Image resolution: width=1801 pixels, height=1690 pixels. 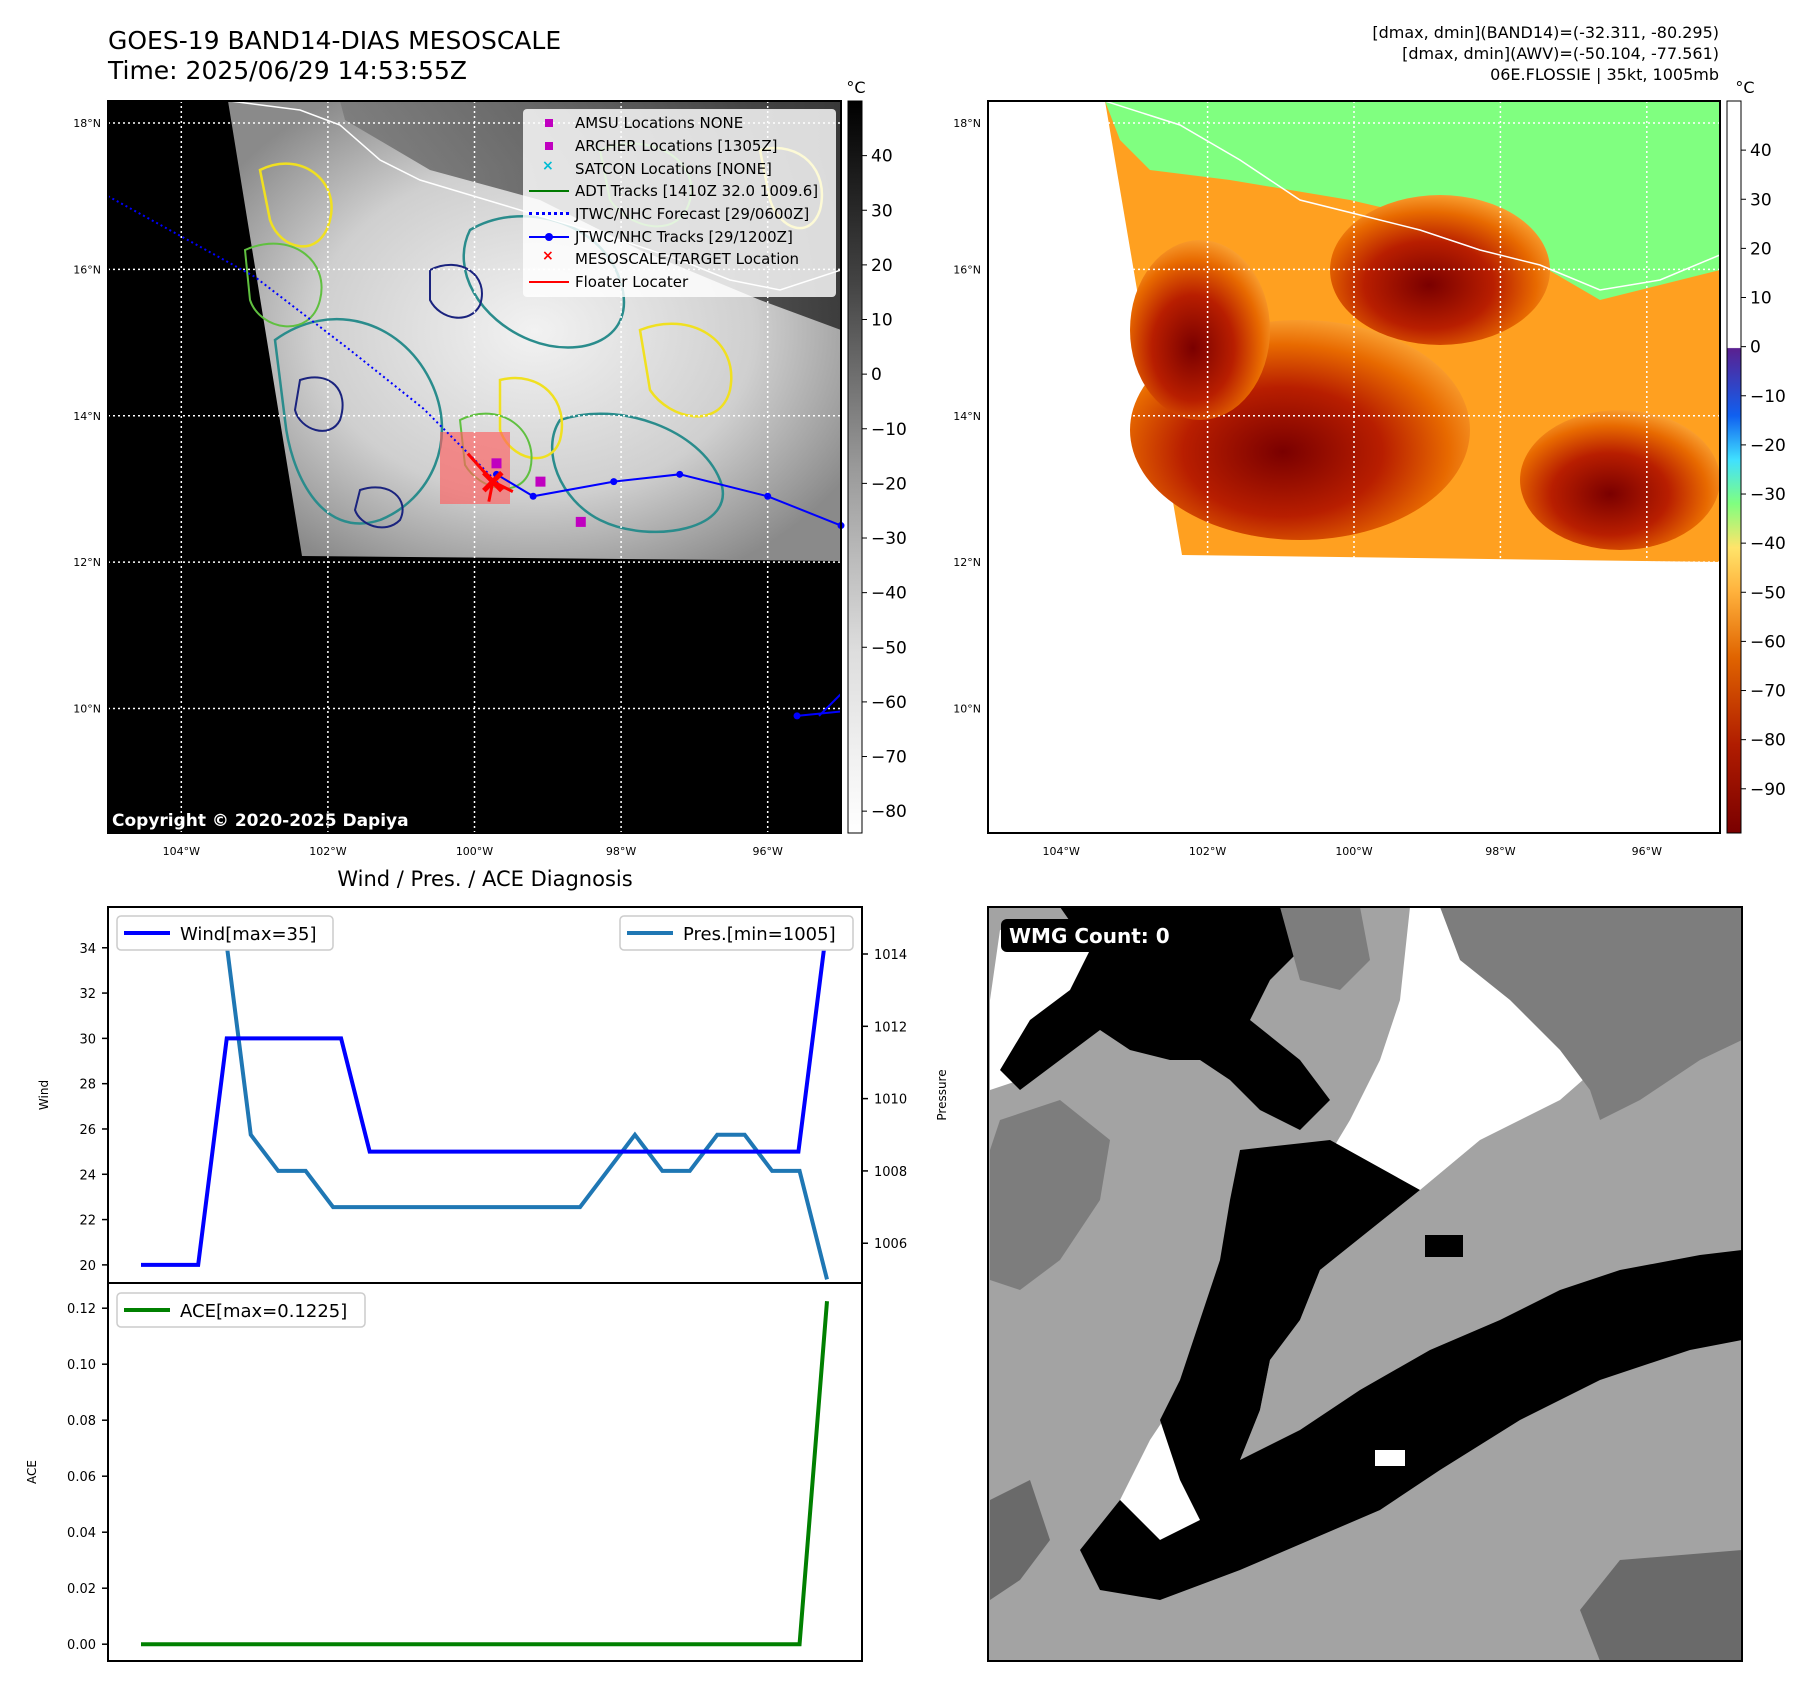 I want to click on pres-ytick-label: 1010, so click(x=890, y=1100).